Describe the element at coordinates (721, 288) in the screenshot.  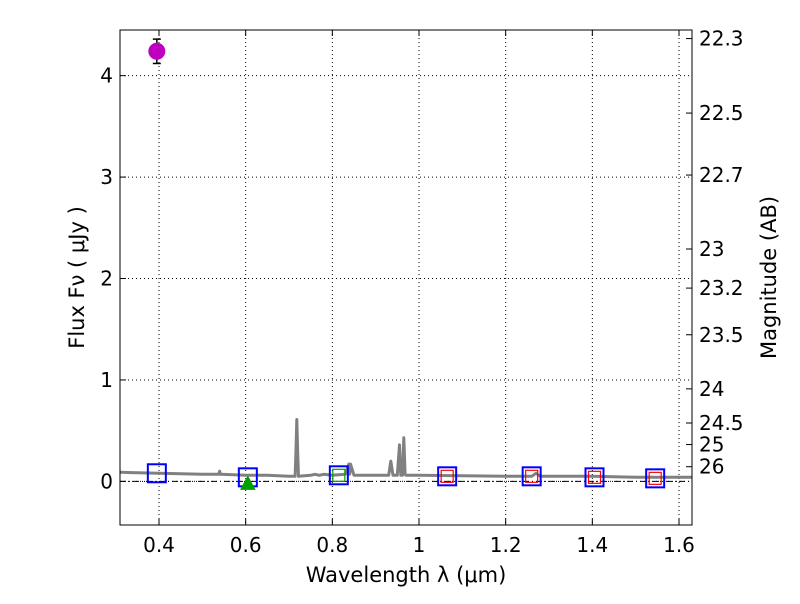
I see `mag-tick-label: 23.2` at that location.